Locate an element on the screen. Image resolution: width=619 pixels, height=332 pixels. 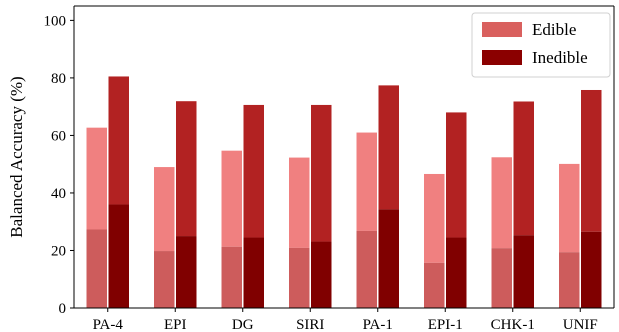
y-tick-label: 40 is located at coordinates (58, 194).